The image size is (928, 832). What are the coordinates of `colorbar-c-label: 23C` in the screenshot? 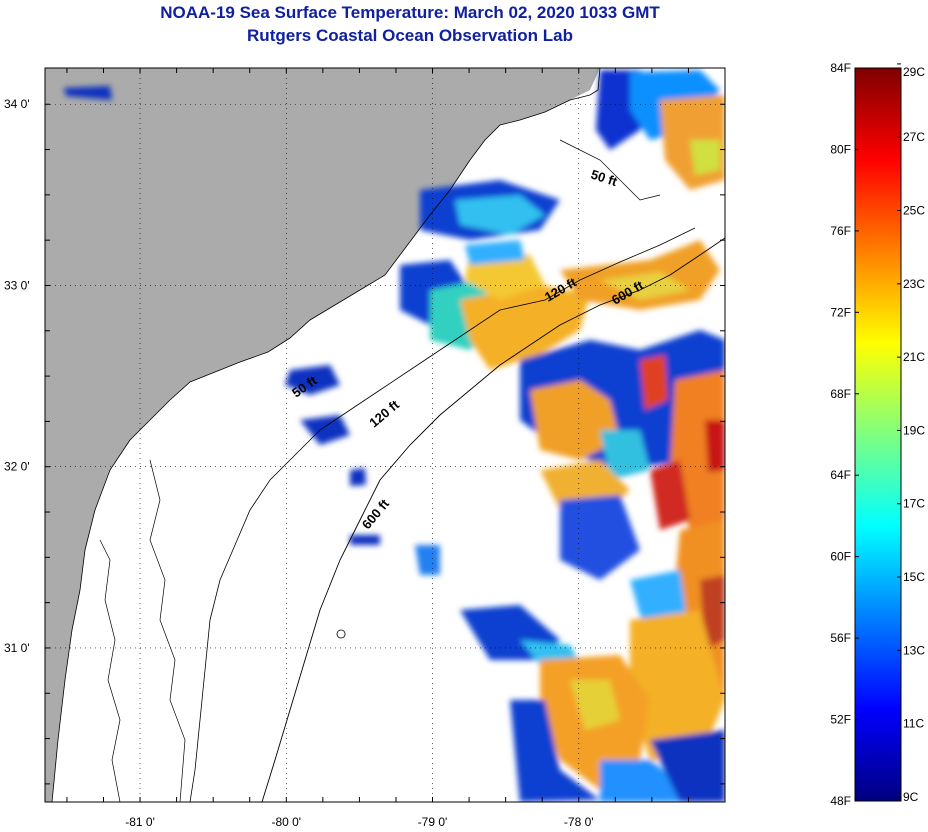 It's located at (914, 284).